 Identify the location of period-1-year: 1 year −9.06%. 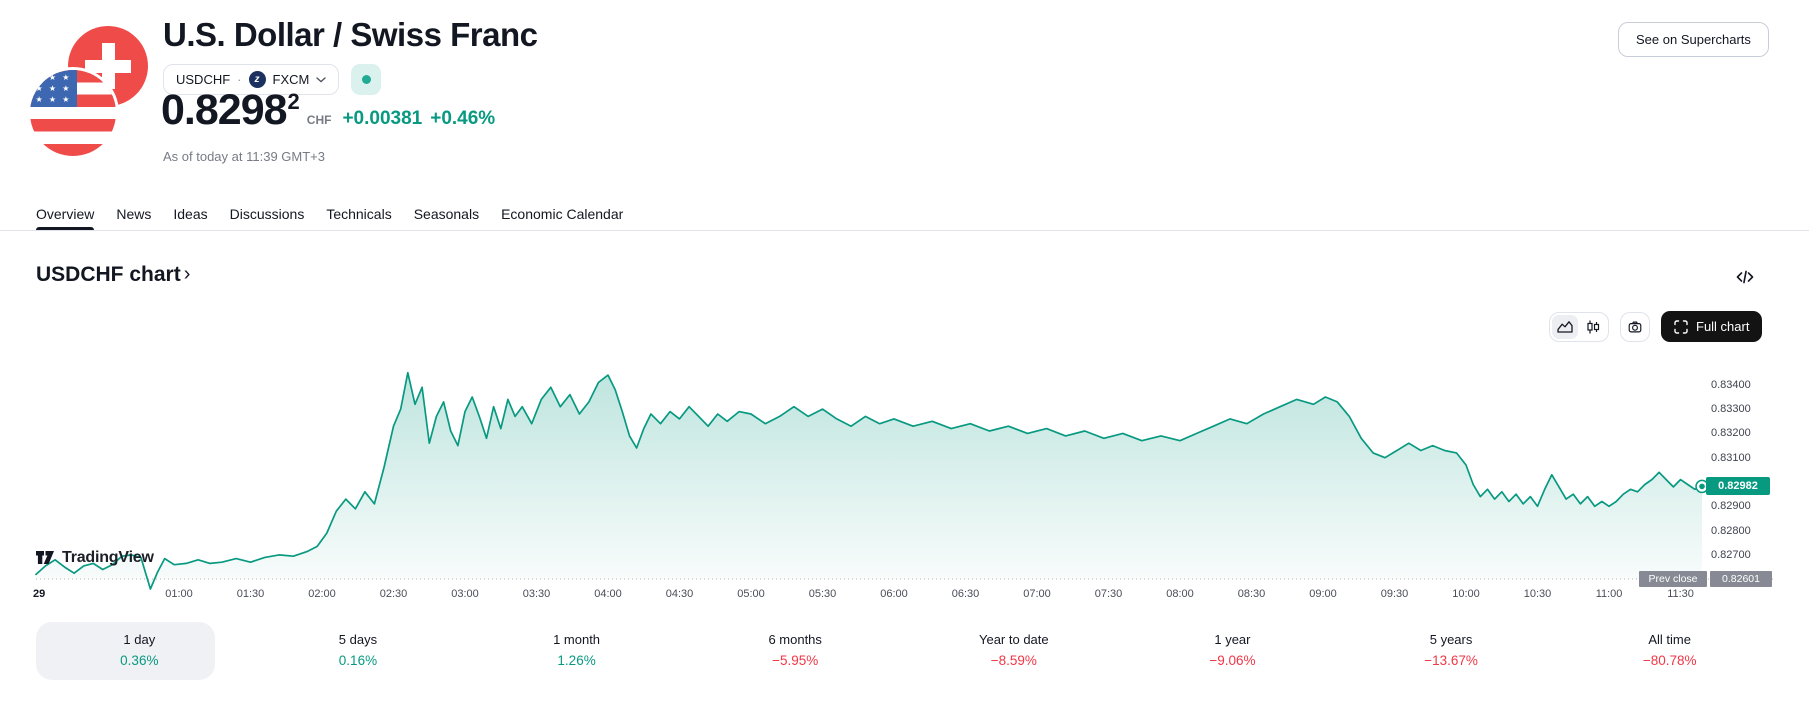
(1232, 651).